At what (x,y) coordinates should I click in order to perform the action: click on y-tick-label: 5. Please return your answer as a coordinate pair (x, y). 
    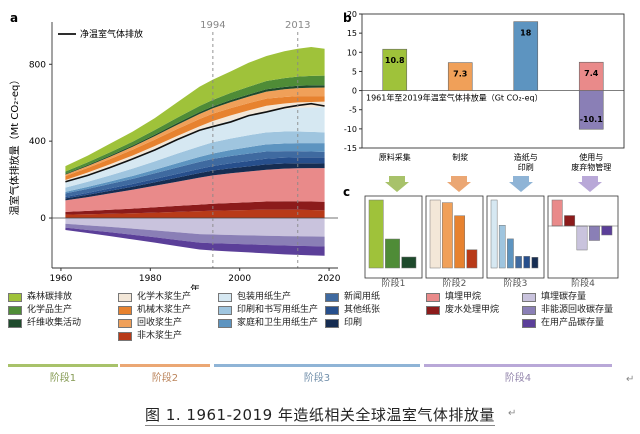
    Looking at the image, I should click on (354, 71).